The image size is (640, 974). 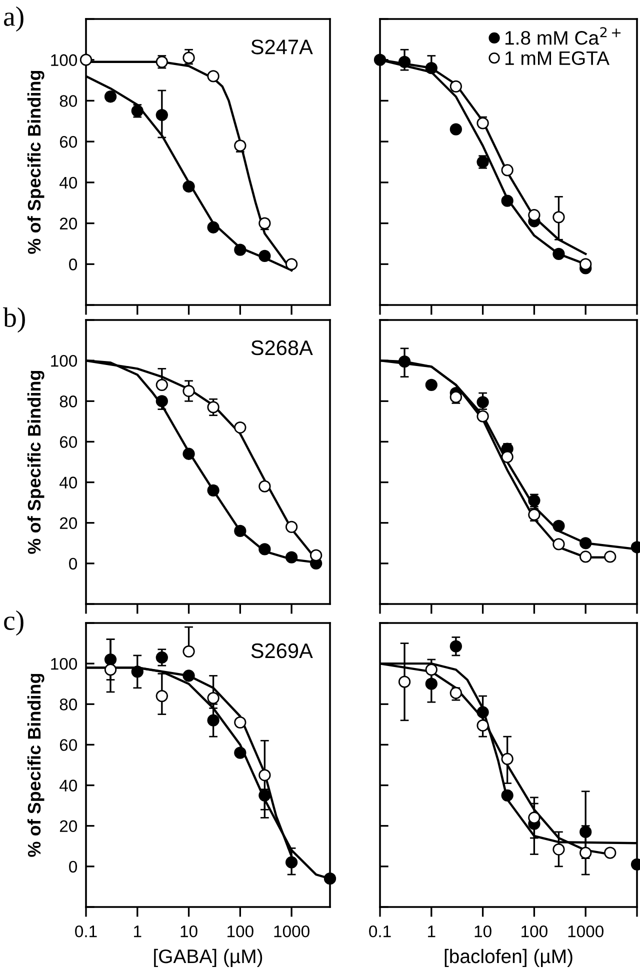 I want to click on x-axis-title: [baclofen] (µM), so click(x=508, y=958).